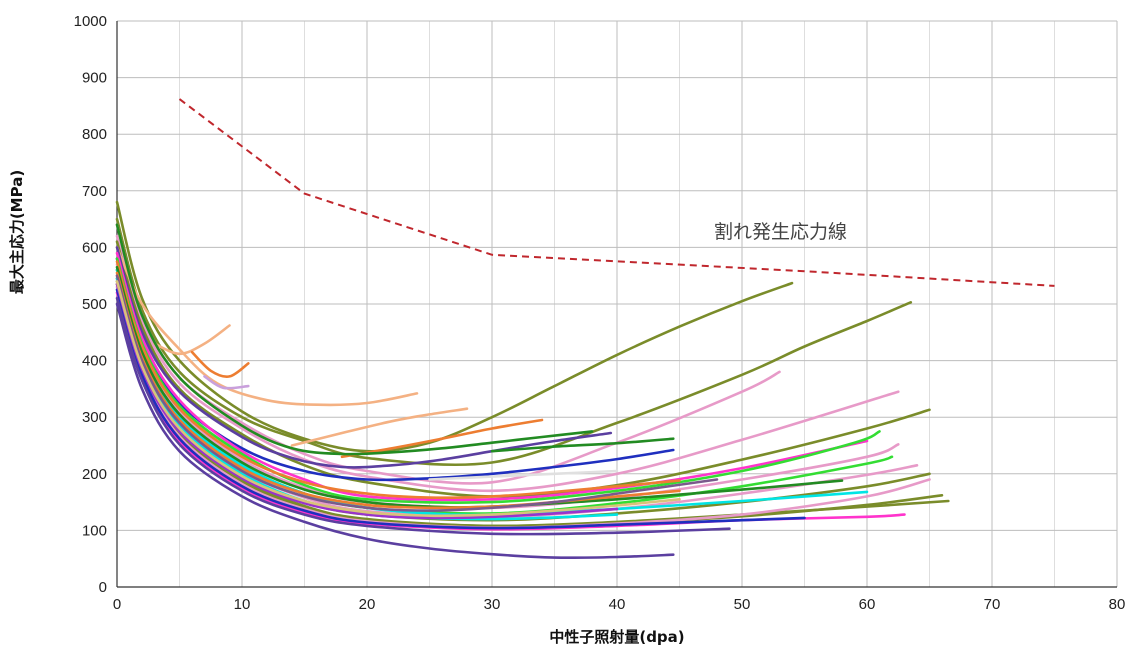 The image size is (1137, 653). I want to click on y-tick-label: 500, so click(94, 304).